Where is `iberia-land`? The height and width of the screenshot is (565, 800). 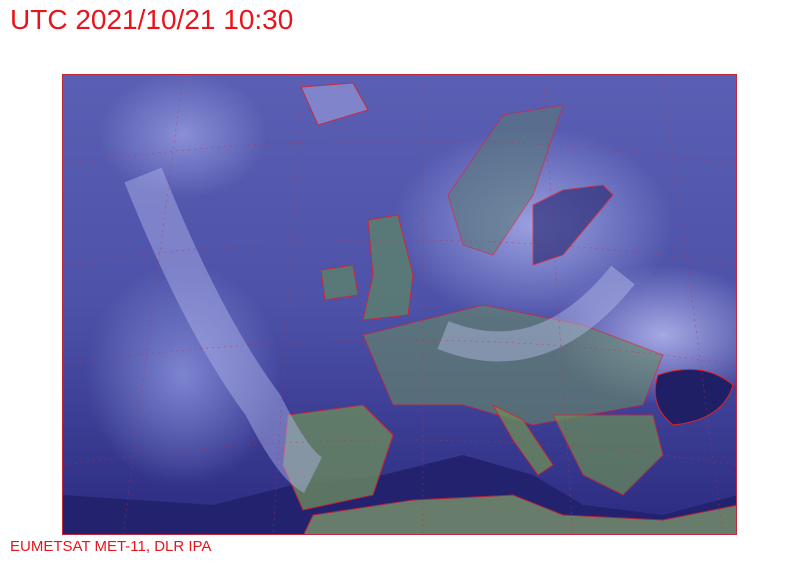
iberia-land is located at coordinates (338, 457).